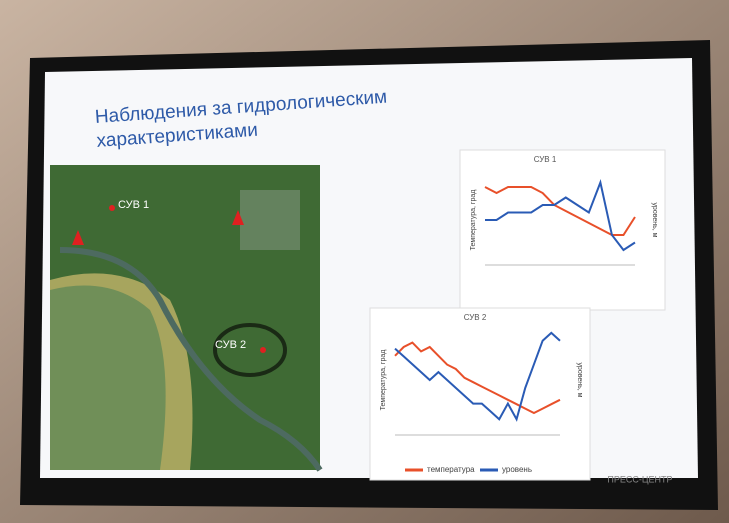 Image resolution: width=729 pixels, height=523 pixels. What do you see at coordinates (133, 205) in the screenshot?
I see `map-label: СУВ 1` at bounding box center [133, 205].